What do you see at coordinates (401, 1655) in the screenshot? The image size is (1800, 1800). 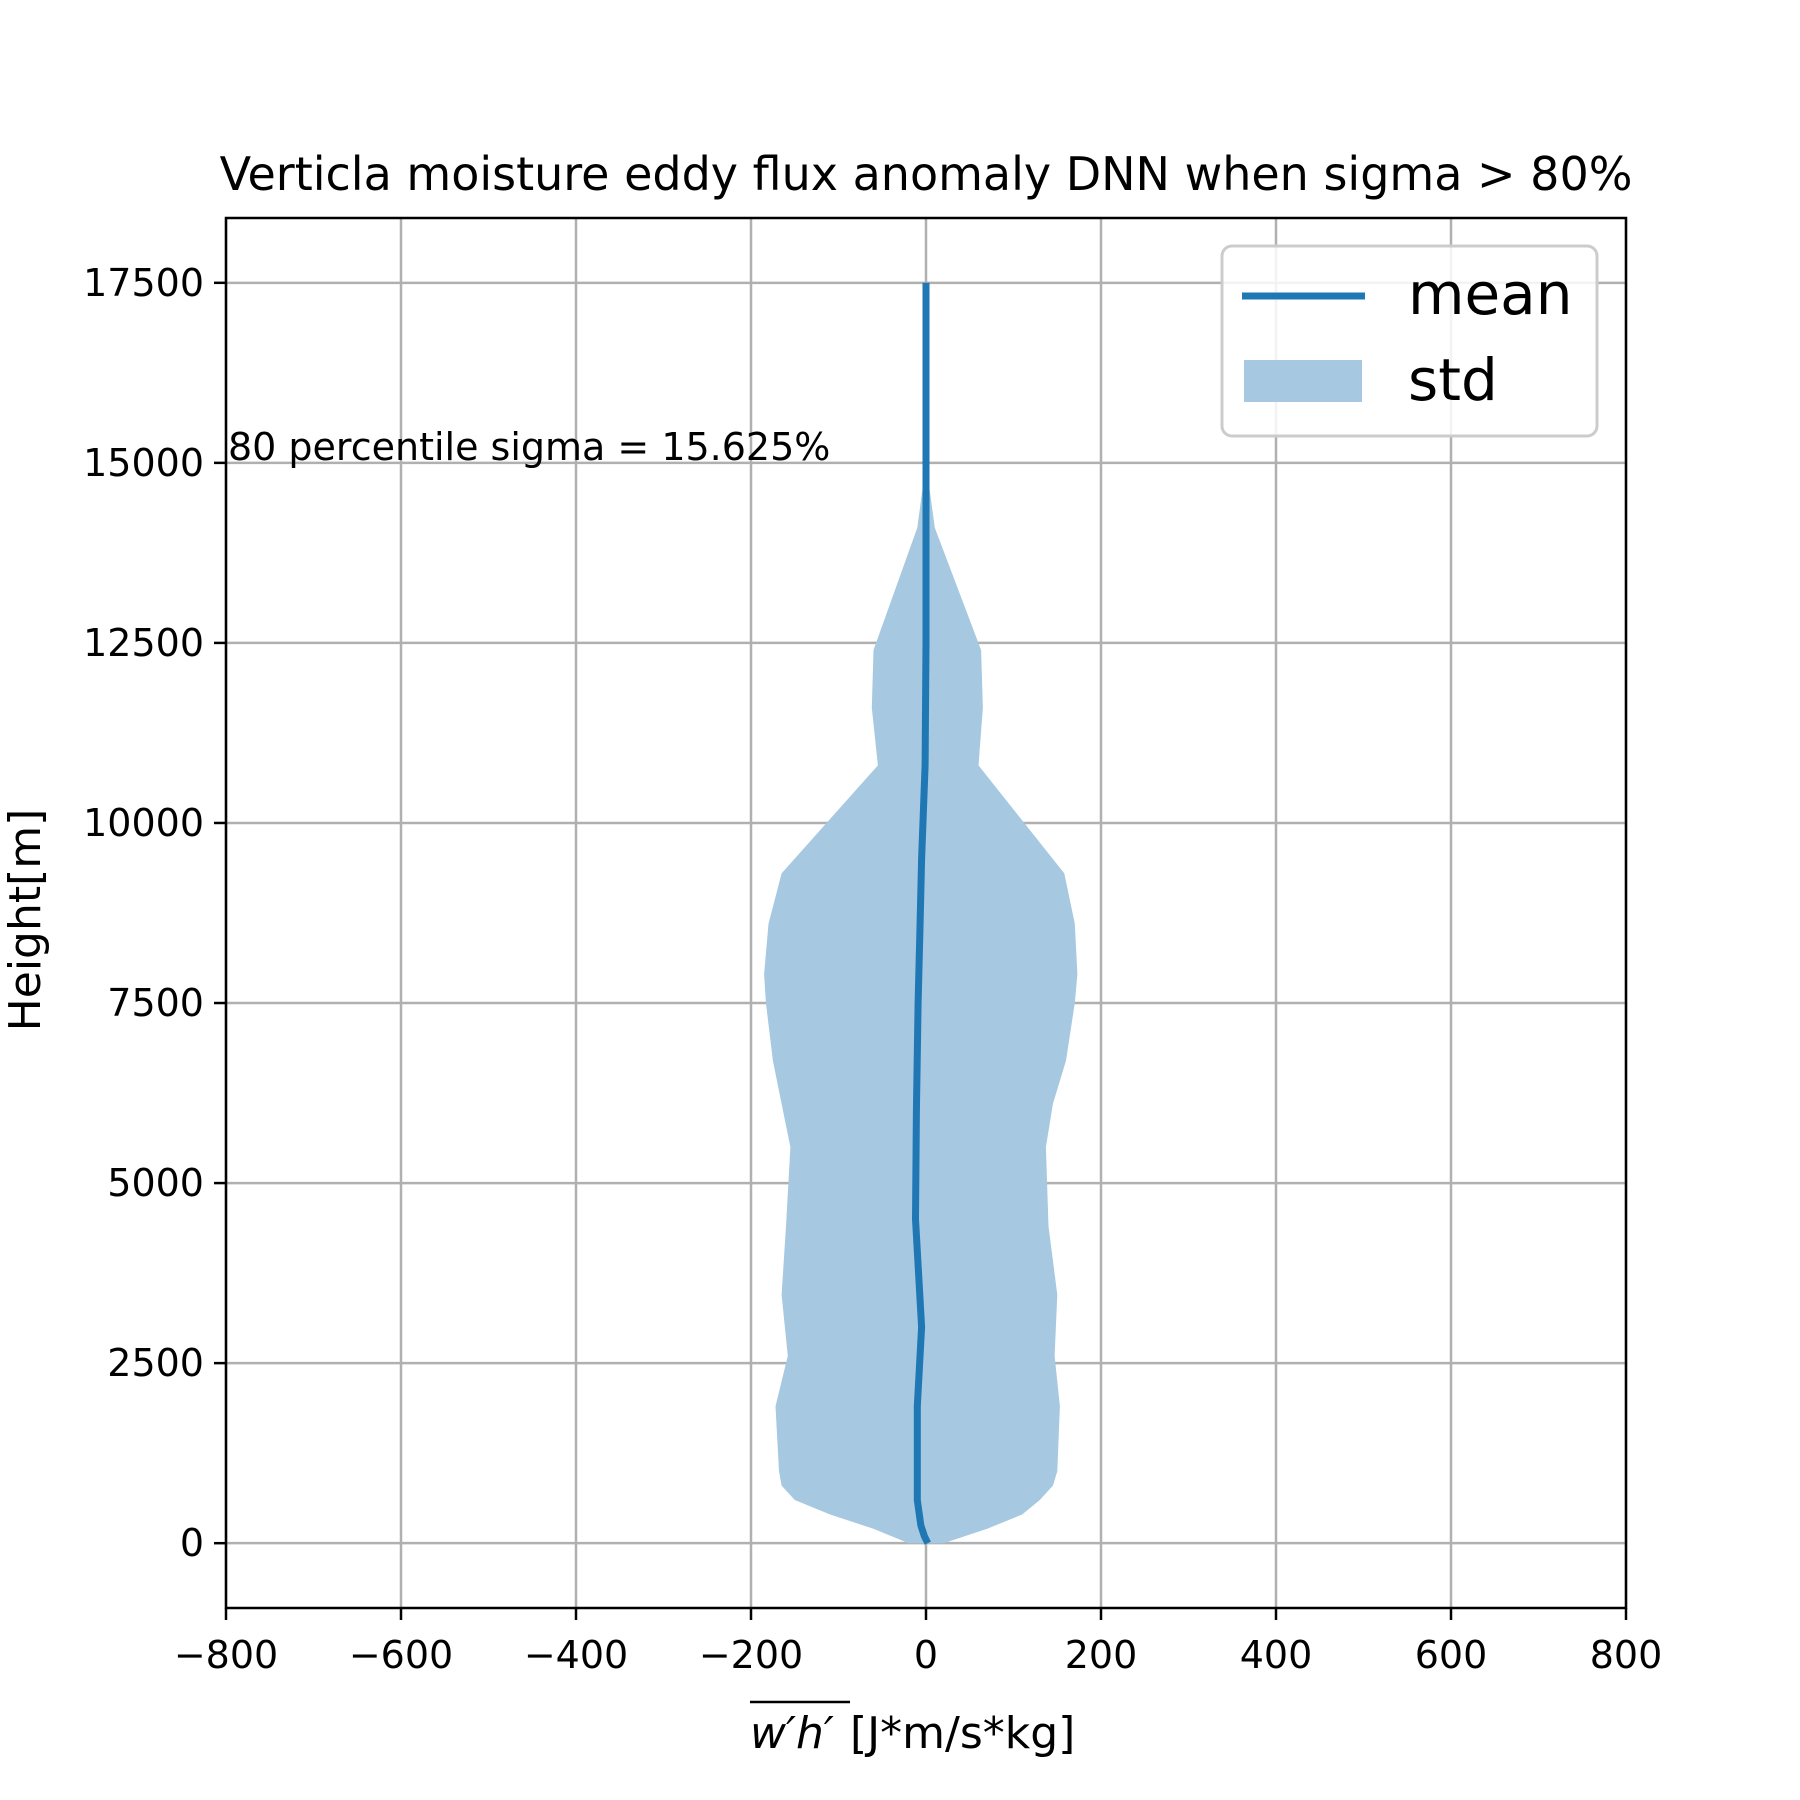 I see `x-tick-label: −600` at bounding box center [401, 1655].